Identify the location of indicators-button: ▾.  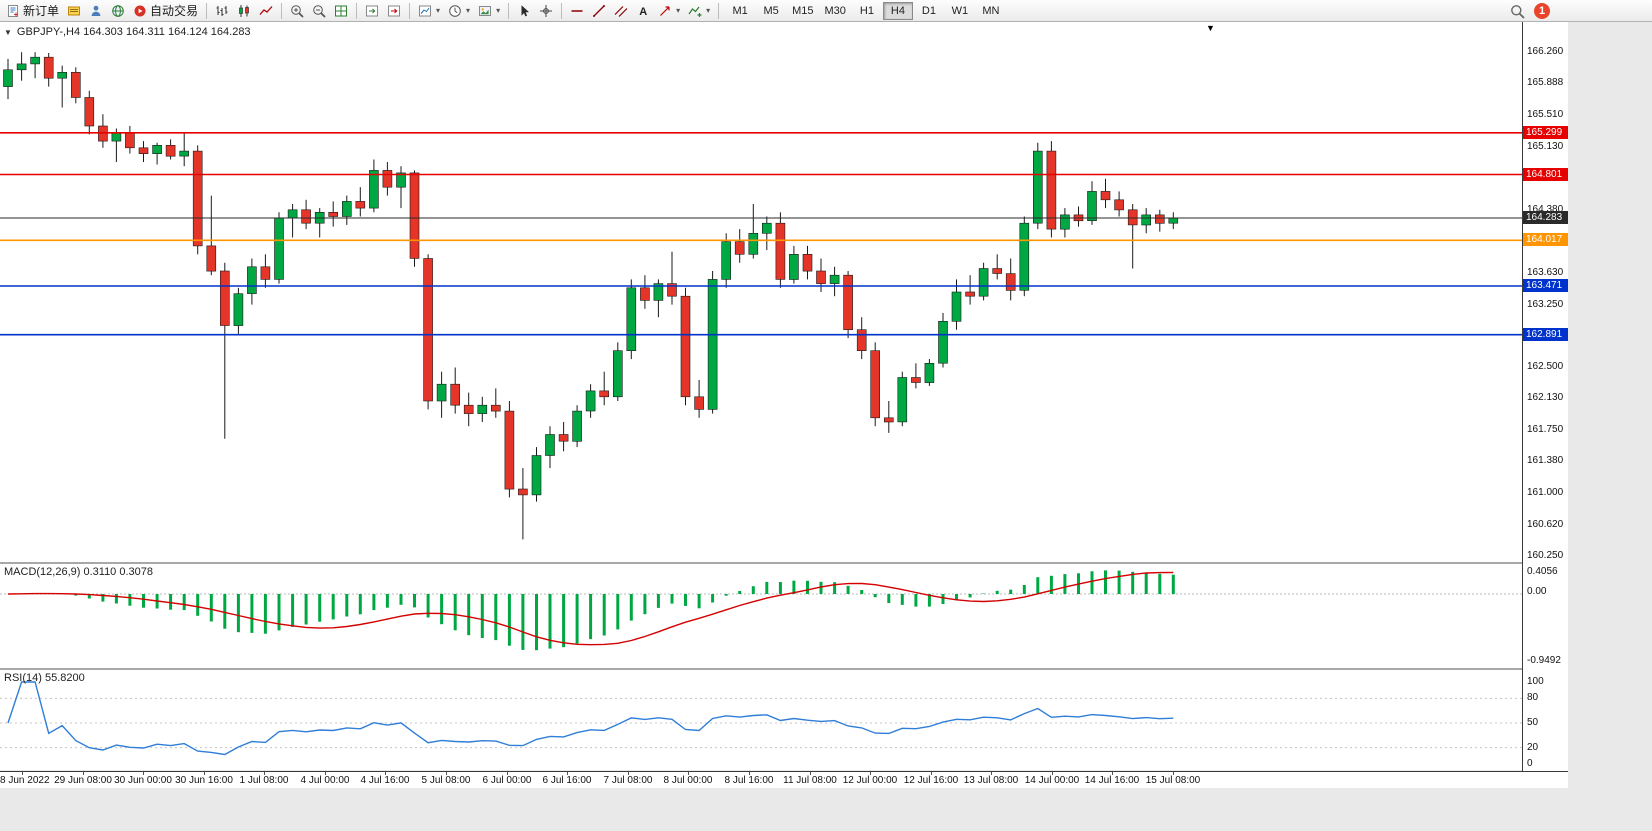
(699, 10).